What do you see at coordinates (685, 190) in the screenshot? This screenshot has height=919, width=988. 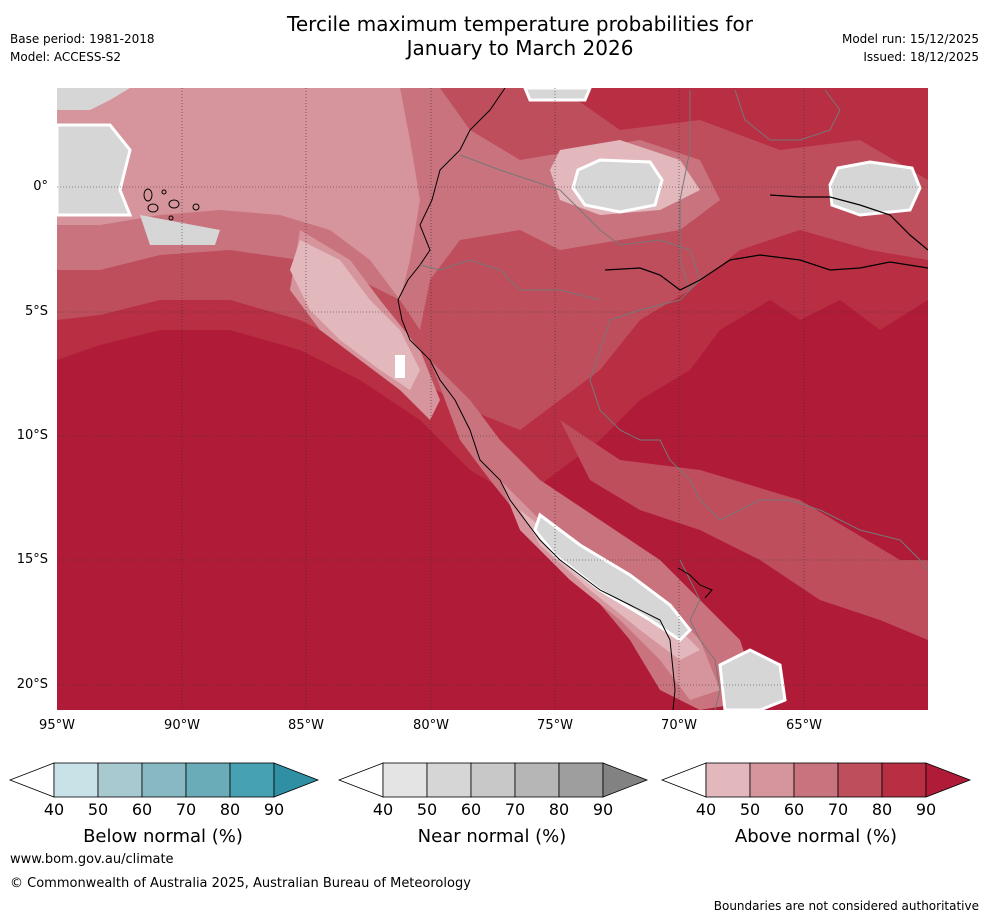 I see `border-colombia-brazil` at bounding box center [685, 190].